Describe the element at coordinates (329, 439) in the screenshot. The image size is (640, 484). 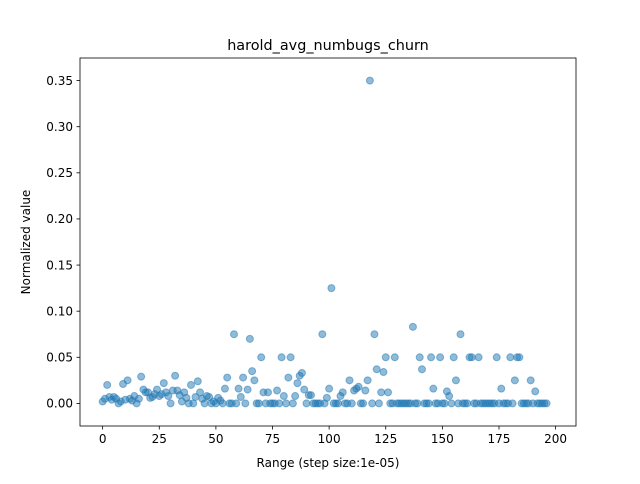
I see `x-tick-label: 100` at that location.